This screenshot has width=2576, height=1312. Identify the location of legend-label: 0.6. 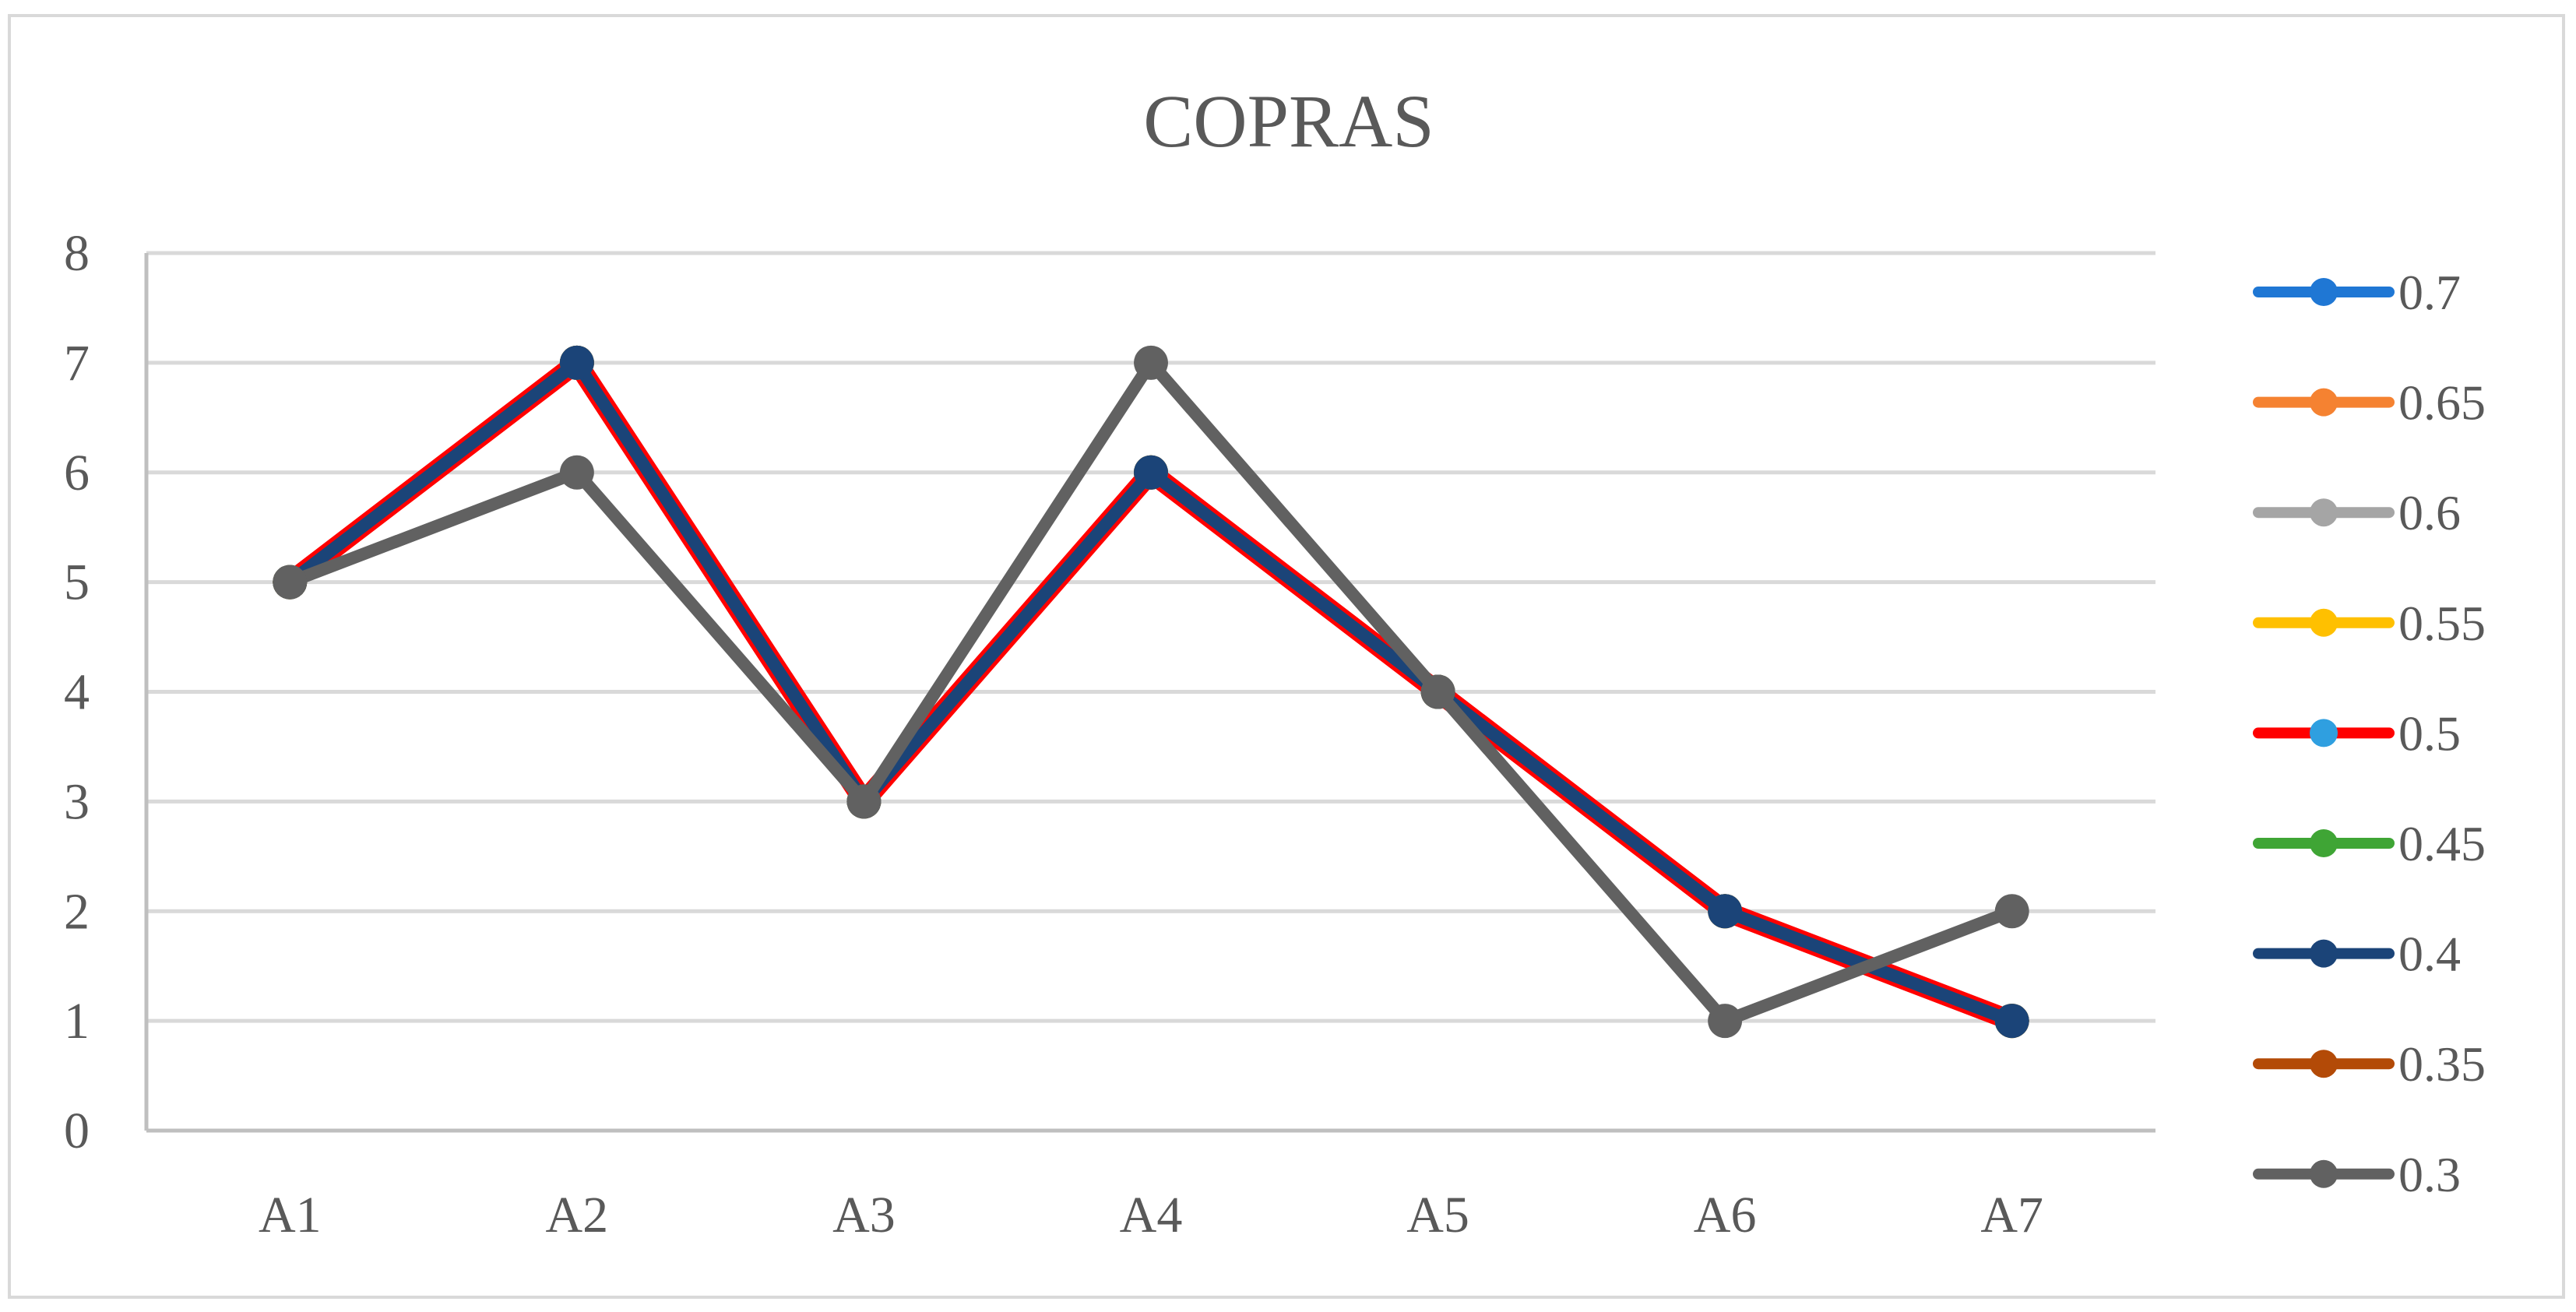
(2429, 512).